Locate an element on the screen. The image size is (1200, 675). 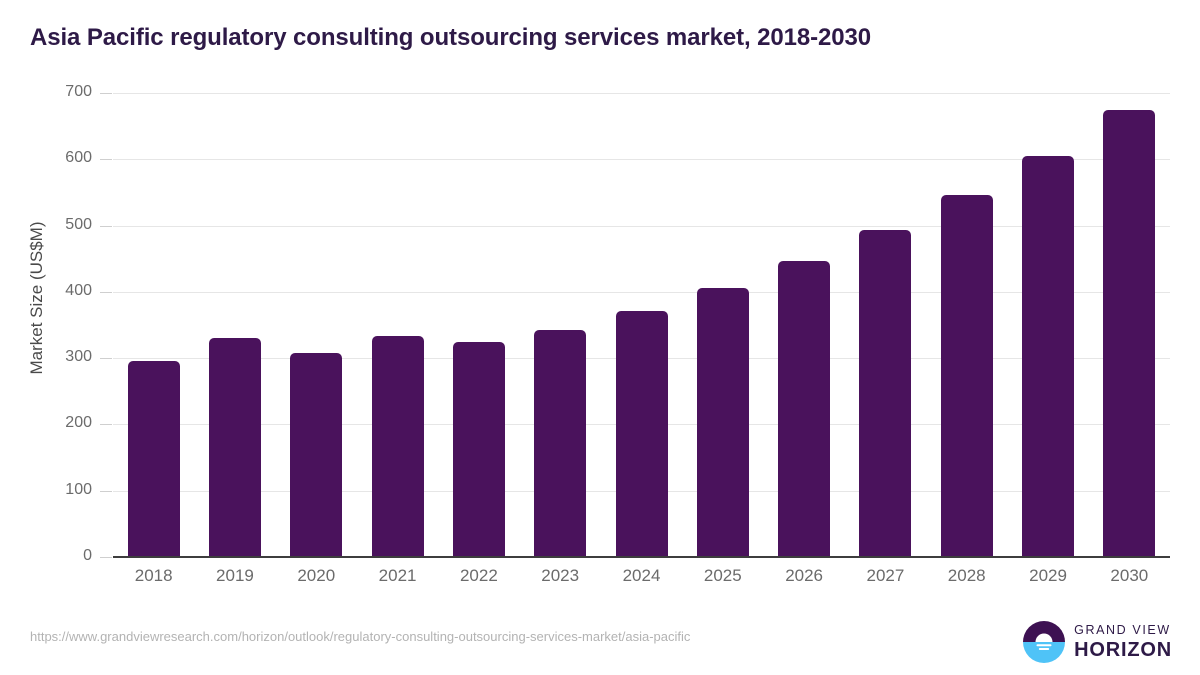
horizon-sun-circle-icon is located at coordinates (1044, 642).